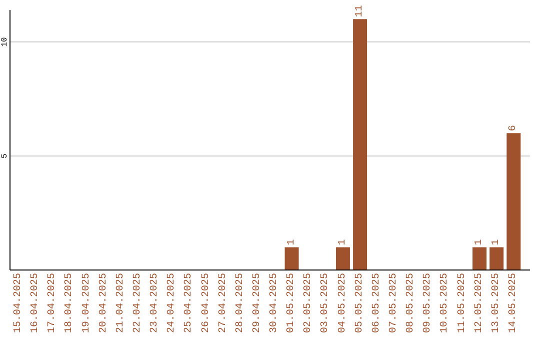  I want to click on data-label: 6, so click(514, 128).